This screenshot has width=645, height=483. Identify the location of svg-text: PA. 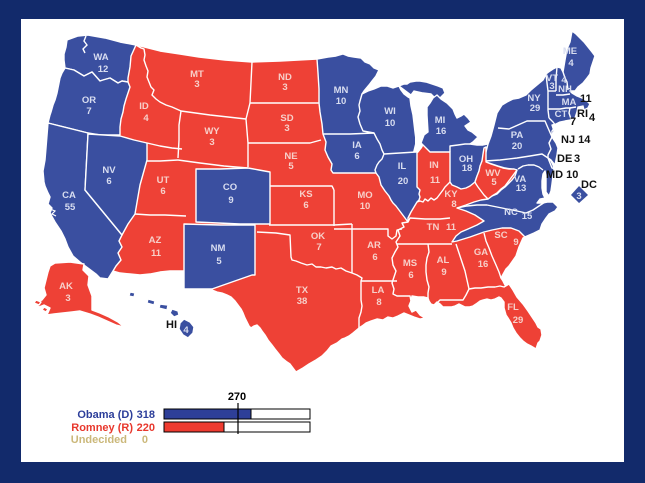
(517, 135).